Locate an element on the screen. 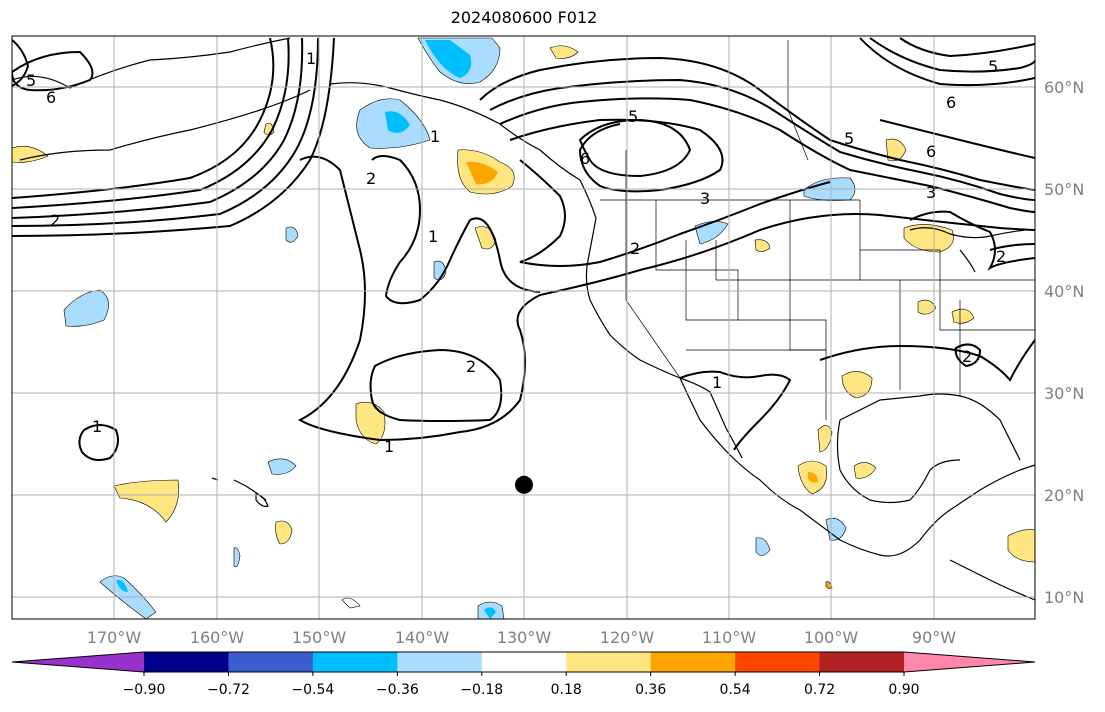 The width and height of the screenshot is (1105, 712). colorbar-extend-high is located at coordinates (969, 662).